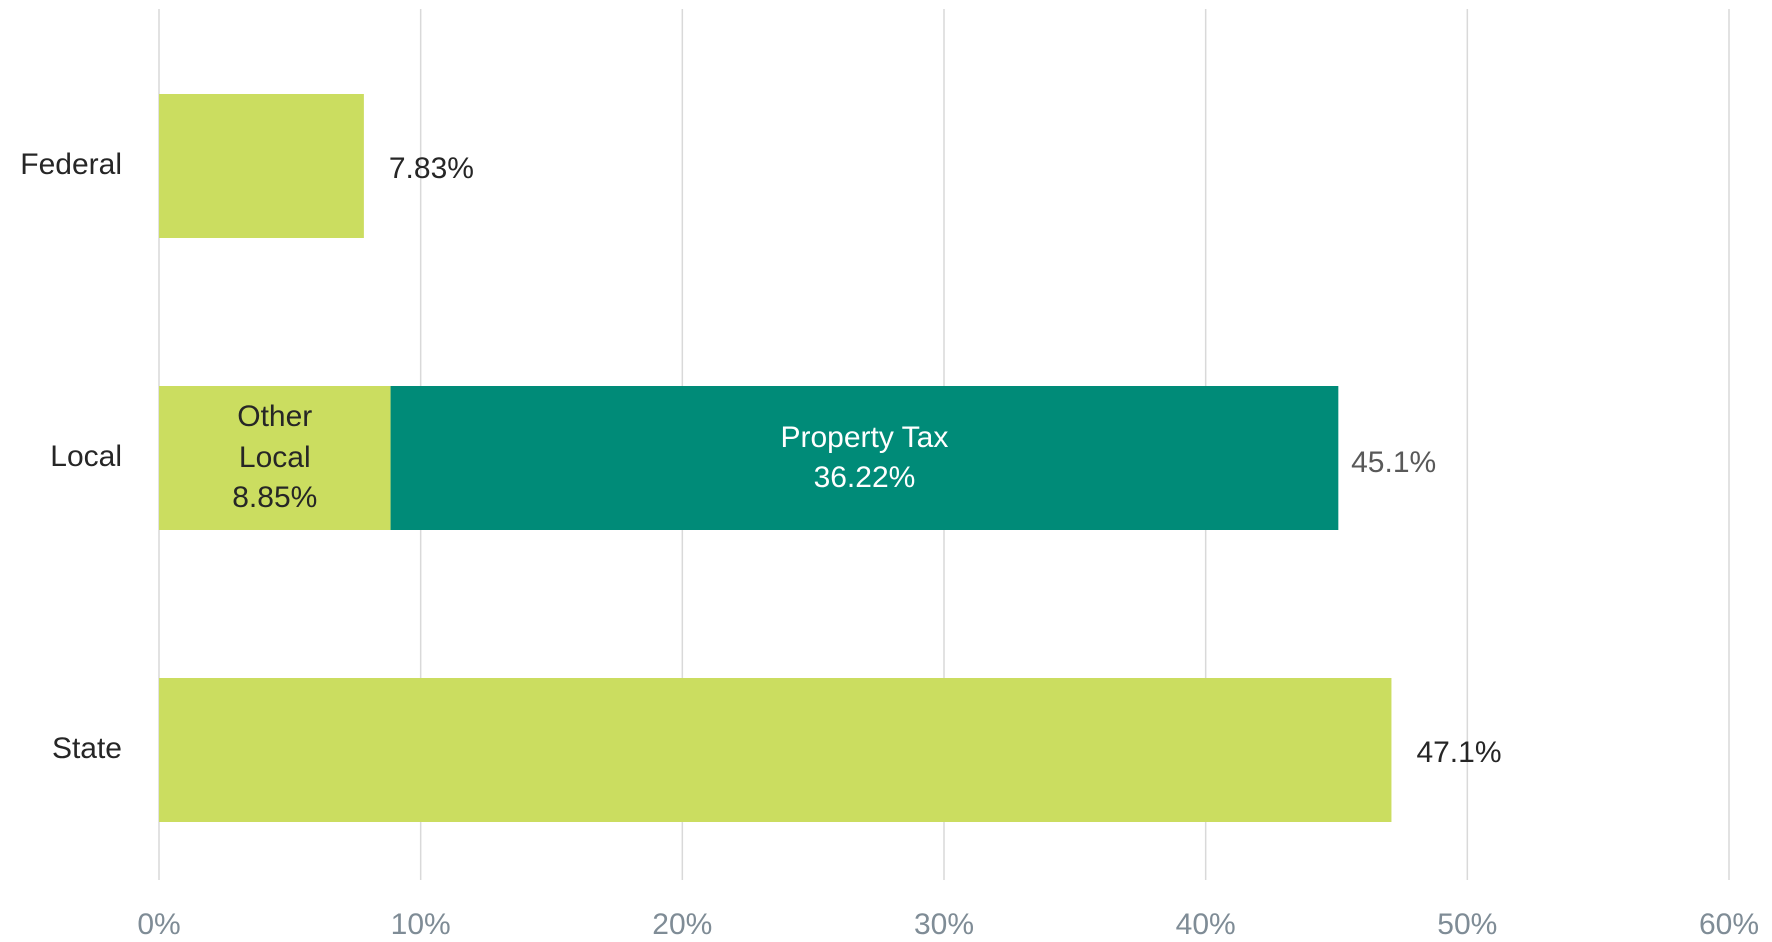 Image resolution: width=1772 pixels, height=942 pixels. Describe the element at coordinates (431, 168) in the screenshot. I see `value-label: 7.83%` at that location.